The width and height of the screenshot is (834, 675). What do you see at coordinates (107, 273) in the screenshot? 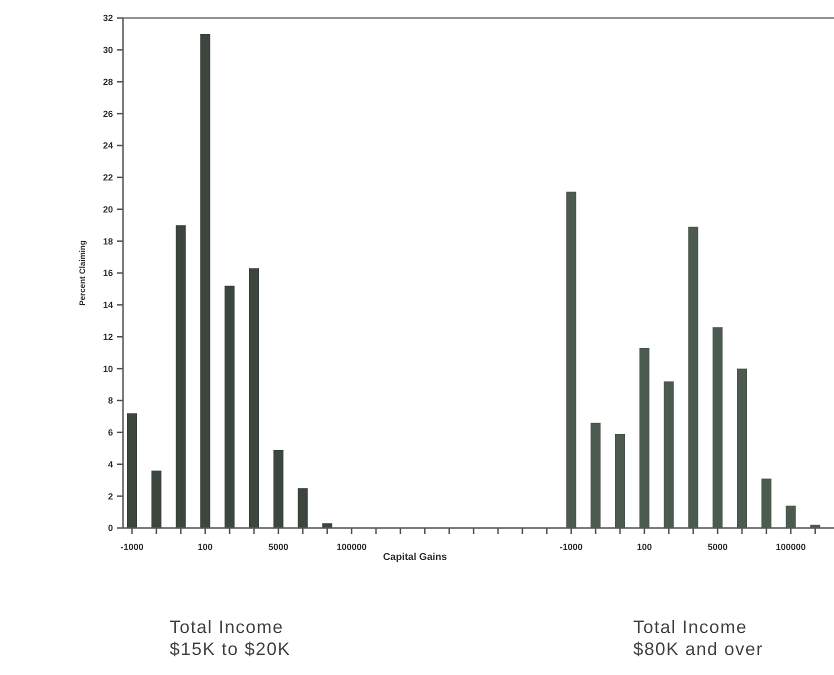
I see `y-tick-label: 16` at bounding box center [107, 273].